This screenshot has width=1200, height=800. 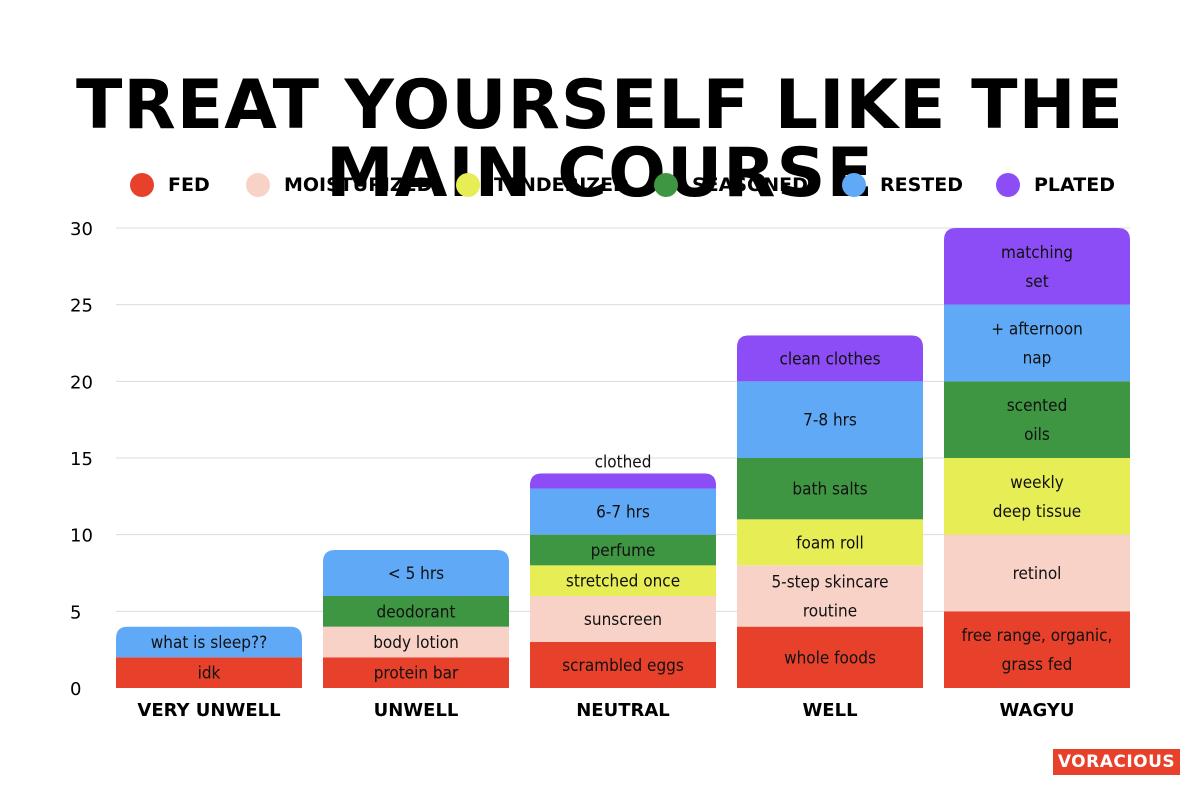 I want to click on segment-label: + afternoon nap, so click(x=1037, y=344).